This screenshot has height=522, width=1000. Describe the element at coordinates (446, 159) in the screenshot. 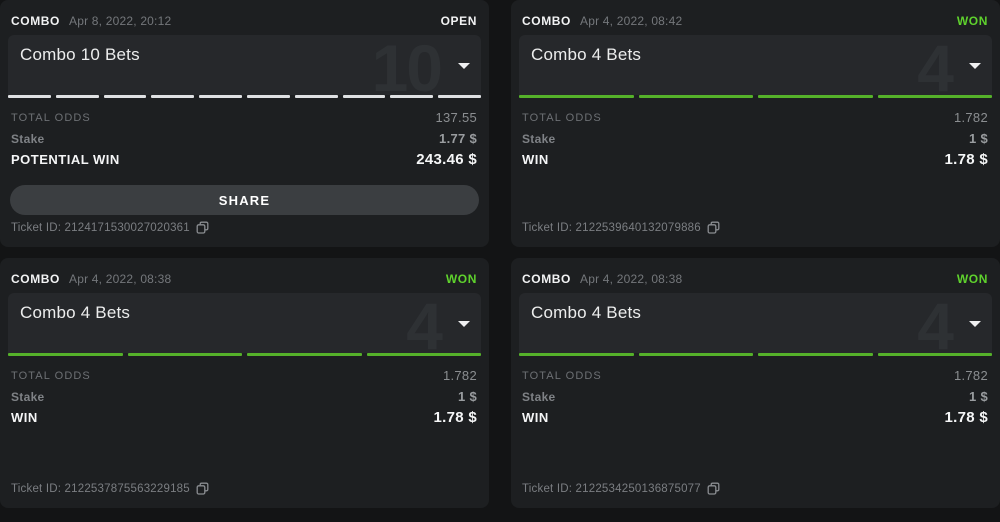

I see `potential-win-value: 243.46 $` at that location.